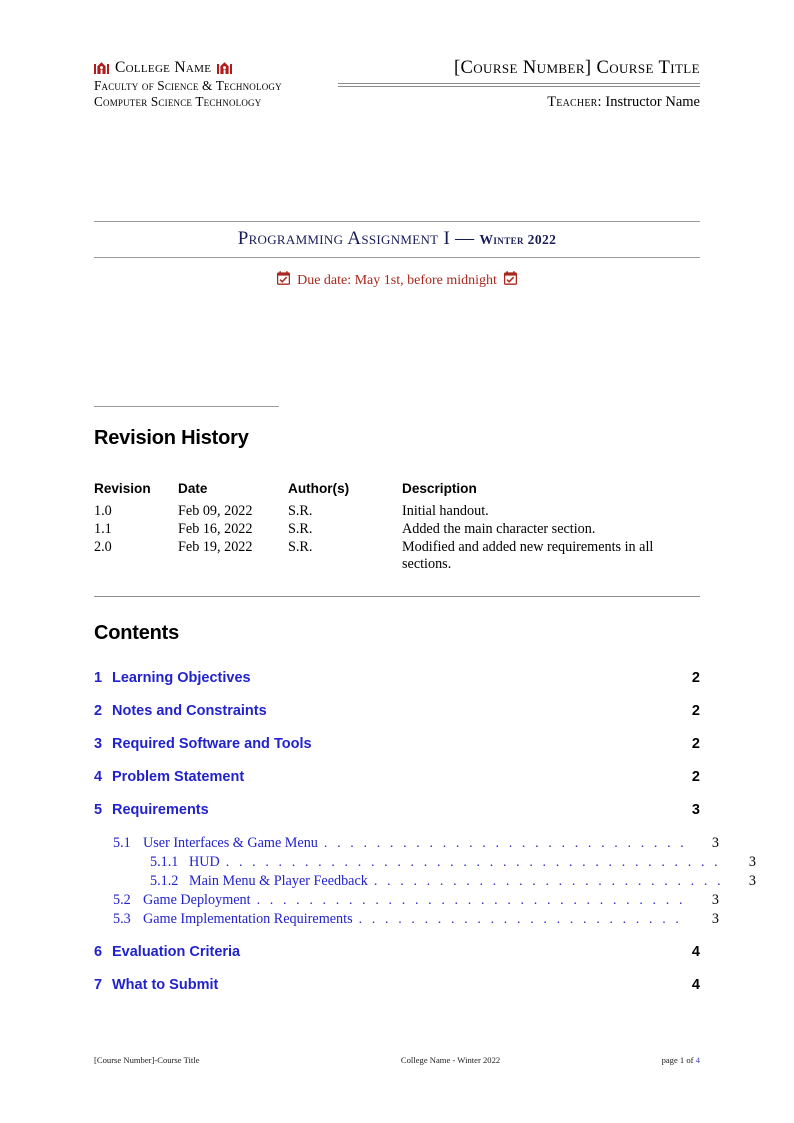 This screenshot has height=1123, width=794. What do you see at coordinates (137, 633) in the screenshot?
I see `contents-heading: Contents` at bounding box center [137, 633].